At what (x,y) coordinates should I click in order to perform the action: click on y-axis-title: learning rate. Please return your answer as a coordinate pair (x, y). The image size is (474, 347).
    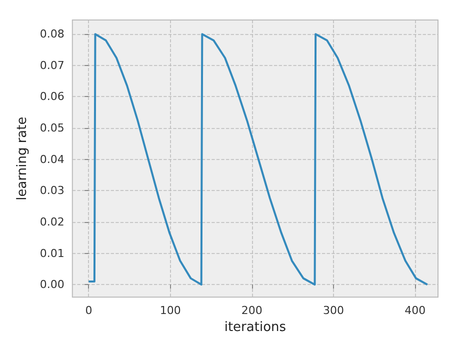
    Looking at the image, I should click on (22, 158).